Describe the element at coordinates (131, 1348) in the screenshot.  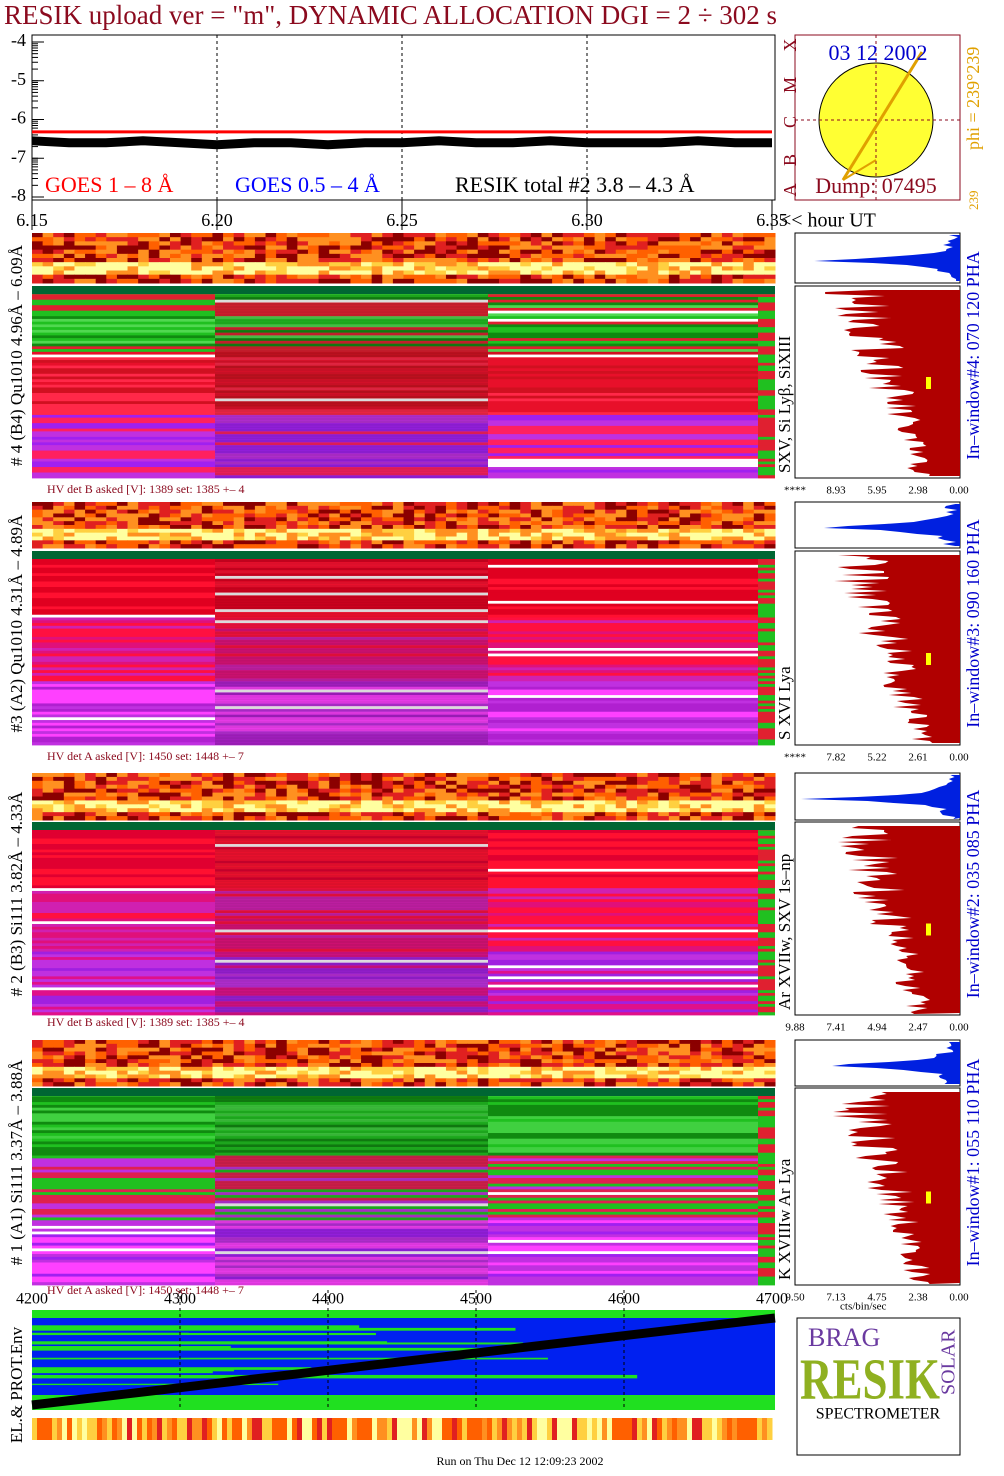
I see `env-strip` at that location.